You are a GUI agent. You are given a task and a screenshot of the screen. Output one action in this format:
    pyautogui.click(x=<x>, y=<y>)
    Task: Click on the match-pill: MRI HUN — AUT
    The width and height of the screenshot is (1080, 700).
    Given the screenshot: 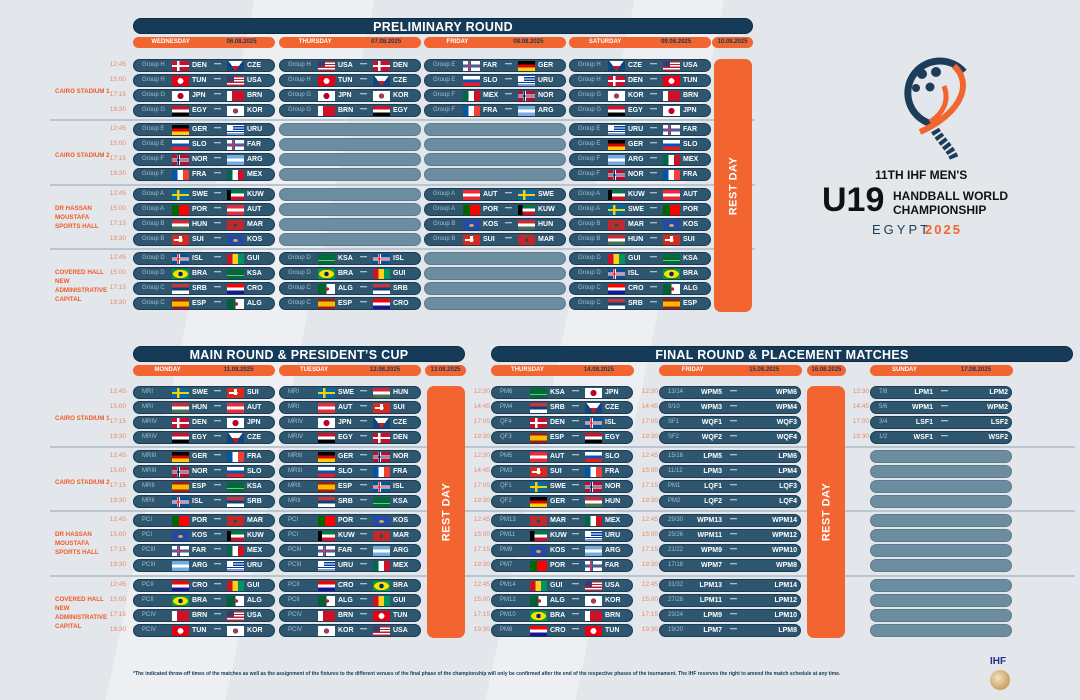 What is the action you would take?
    pyautogui.click(x=204, y=407)
    